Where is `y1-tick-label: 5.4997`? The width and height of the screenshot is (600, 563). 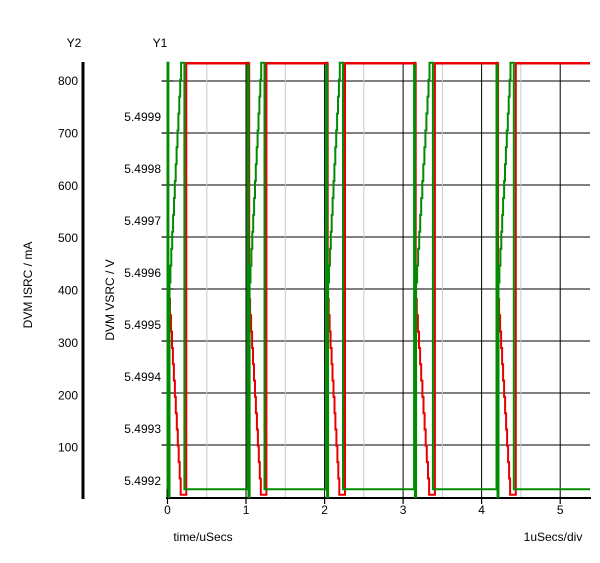 y1-tick-label: 5.4997 is located at coordinates (142, 221).